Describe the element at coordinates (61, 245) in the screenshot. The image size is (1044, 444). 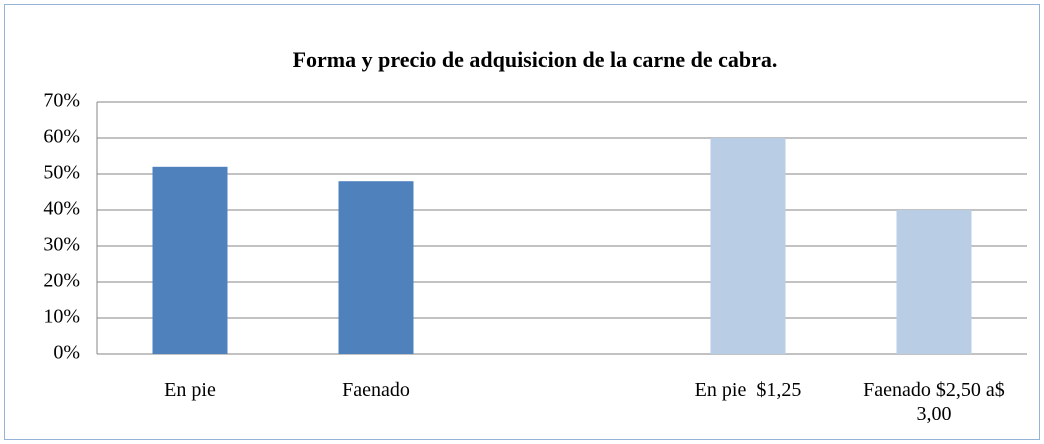
I see `y-tick-label: 30%` at that location.